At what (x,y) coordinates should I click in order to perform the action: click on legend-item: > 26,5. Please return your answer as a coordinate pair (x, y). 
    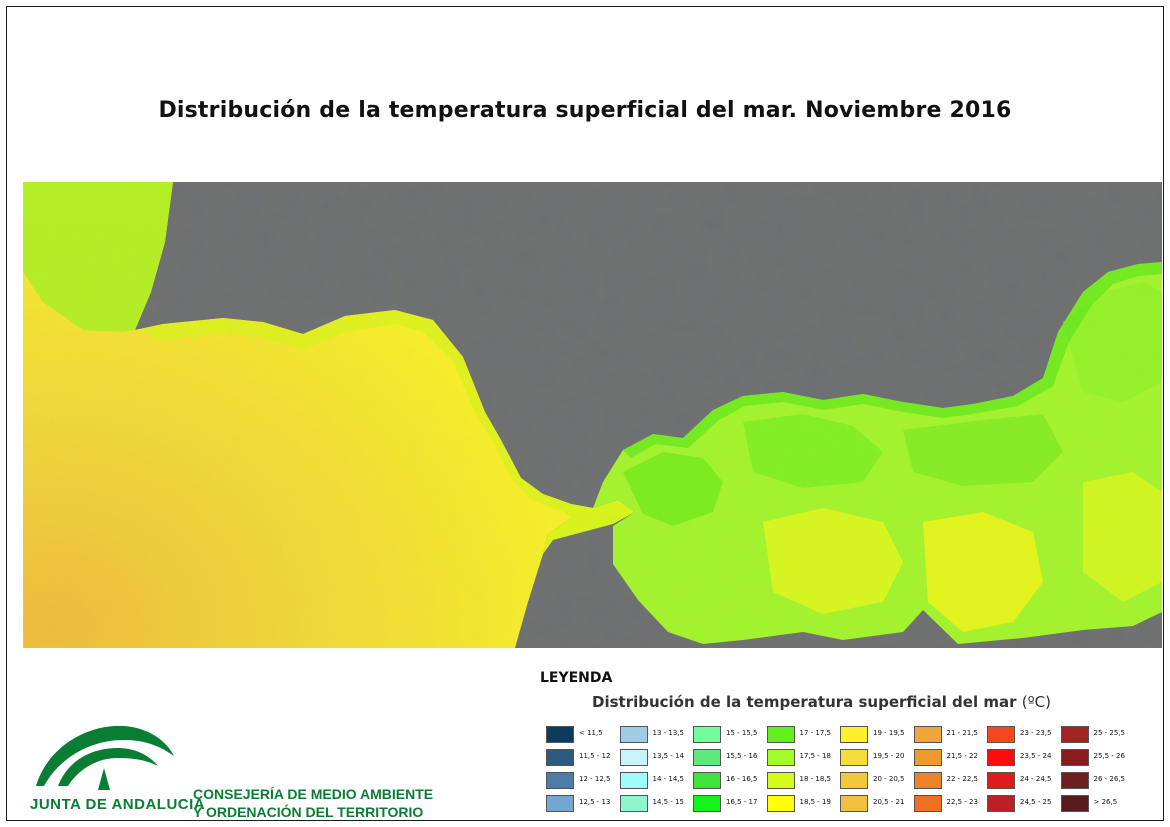
    Looking at the image, I should click on (1095, 804).